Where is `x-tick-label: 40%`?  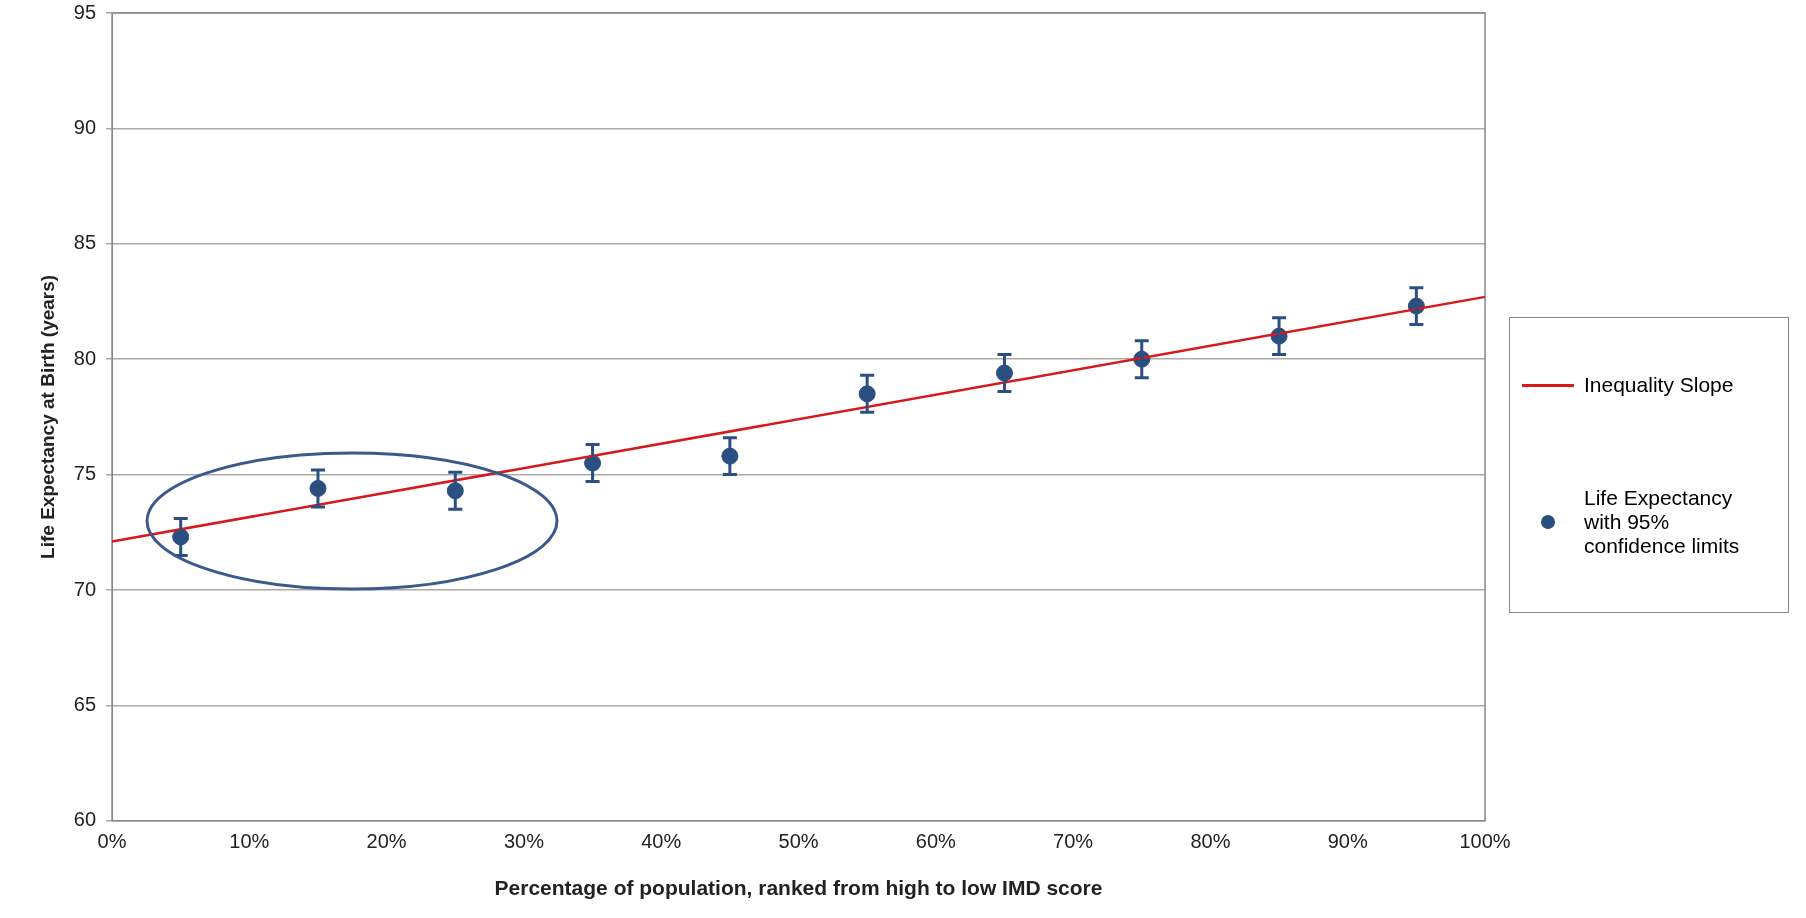 x-tick-label: 40% is located at coordinates (661, 841).